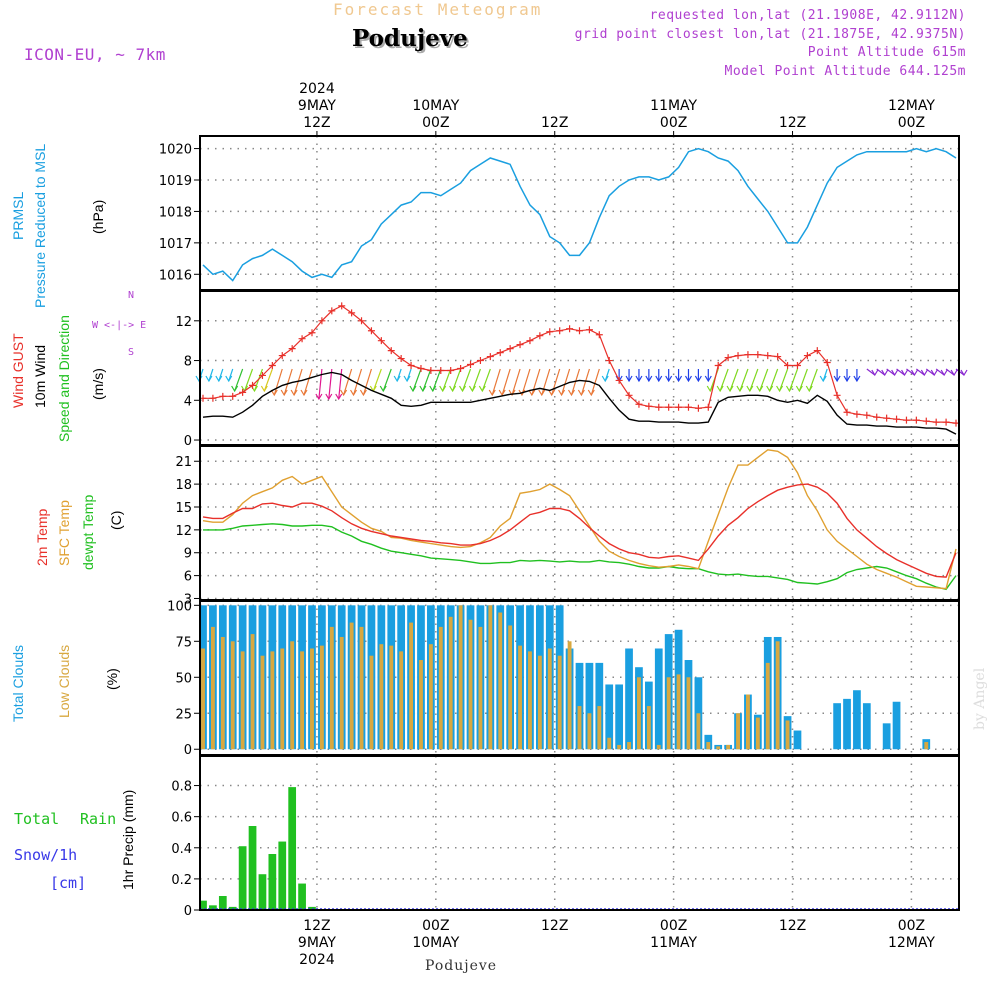 The image size is (1000, 1000). I want to click on series-wind-gust, so click(580, 364).